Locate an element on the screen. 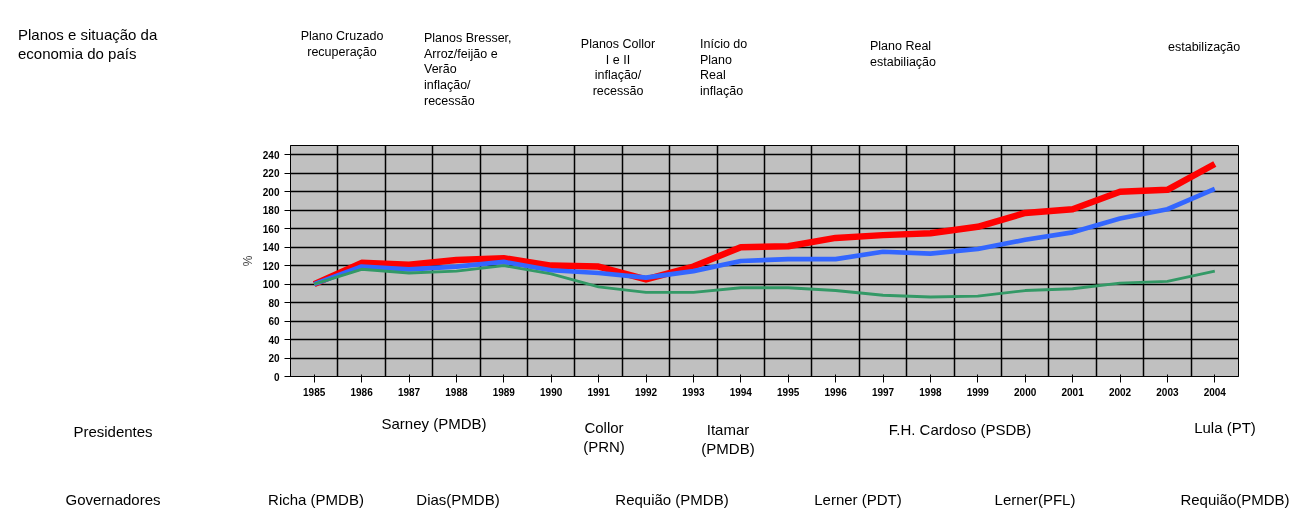  text: Plano Real estabiliação is located at coordinates (903, 55).